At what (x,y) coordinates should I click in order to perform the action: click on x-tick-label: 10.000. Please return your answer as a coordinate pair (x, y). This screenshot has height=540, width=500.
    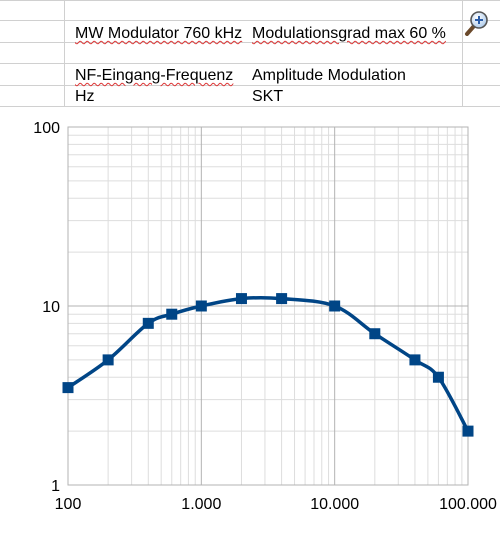
    Looking at the image, I should click on (334, 504).